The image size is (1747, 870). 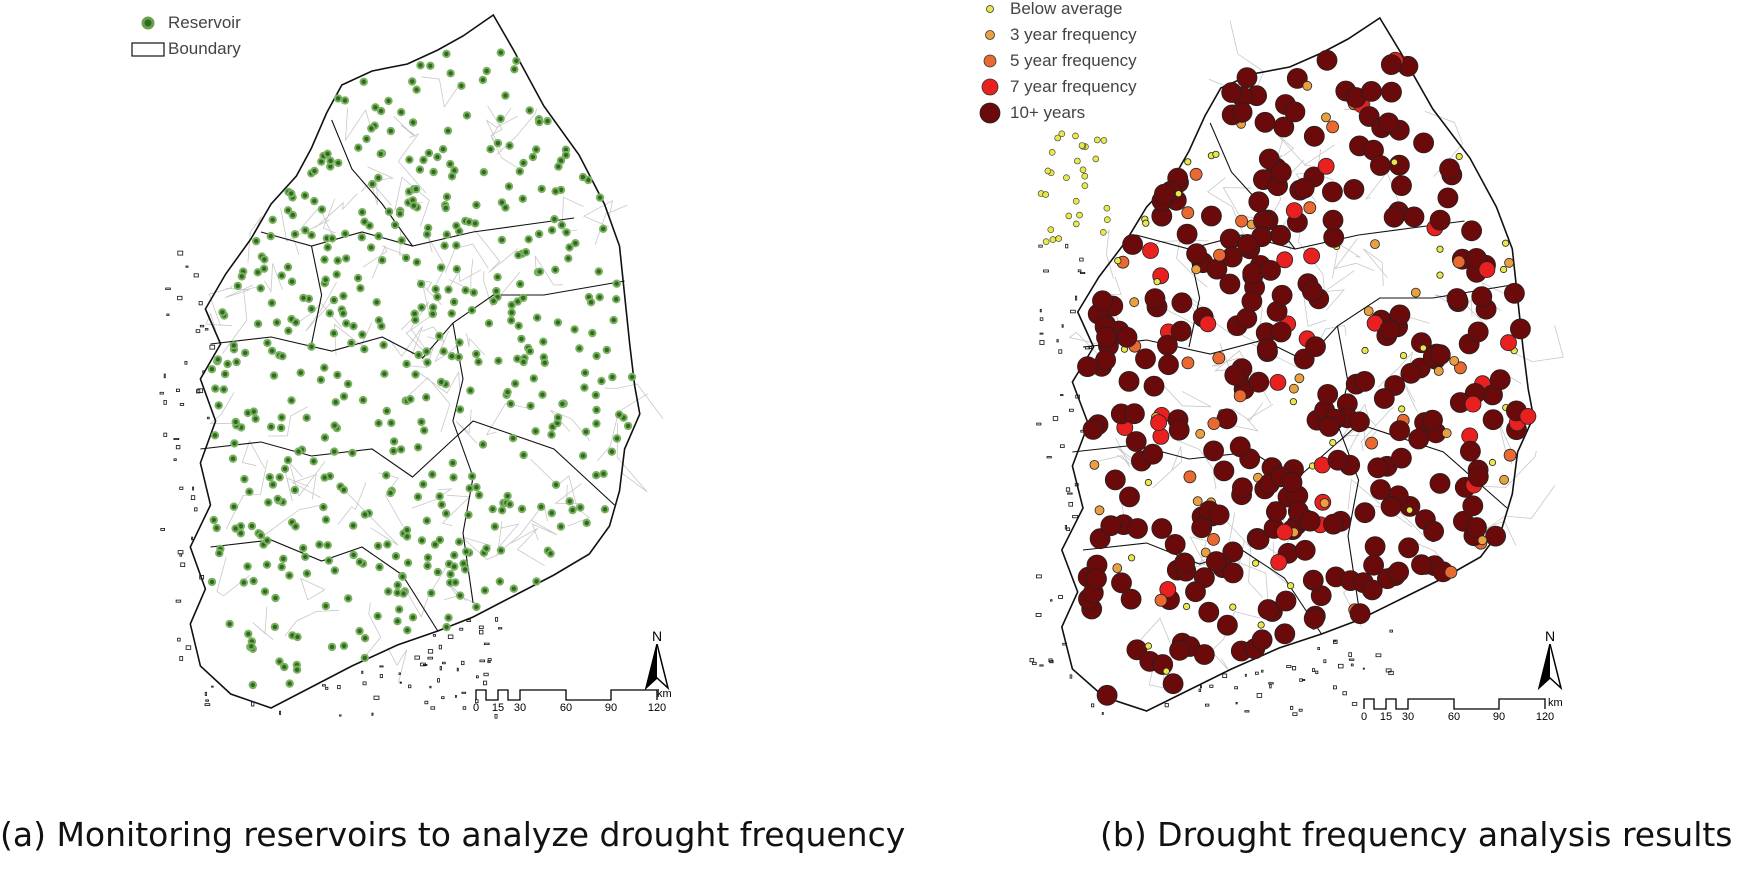 What do you see at coordinates (148, 23) in the screenshot?
I see `reservoir-dot-icon` at bounding box center [148, 23].